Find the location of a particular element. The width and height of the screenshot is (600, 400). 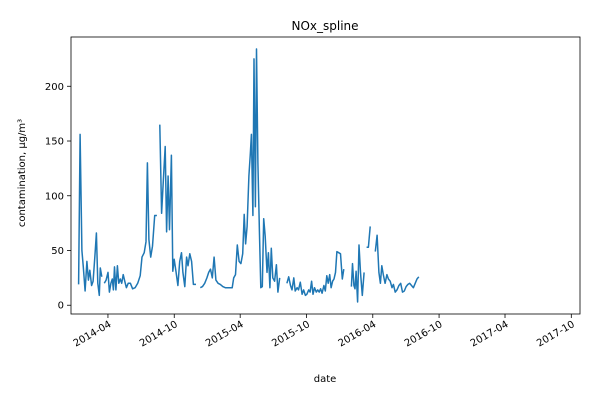

y-tick-label: 200 is located at coordinates (54, 87).